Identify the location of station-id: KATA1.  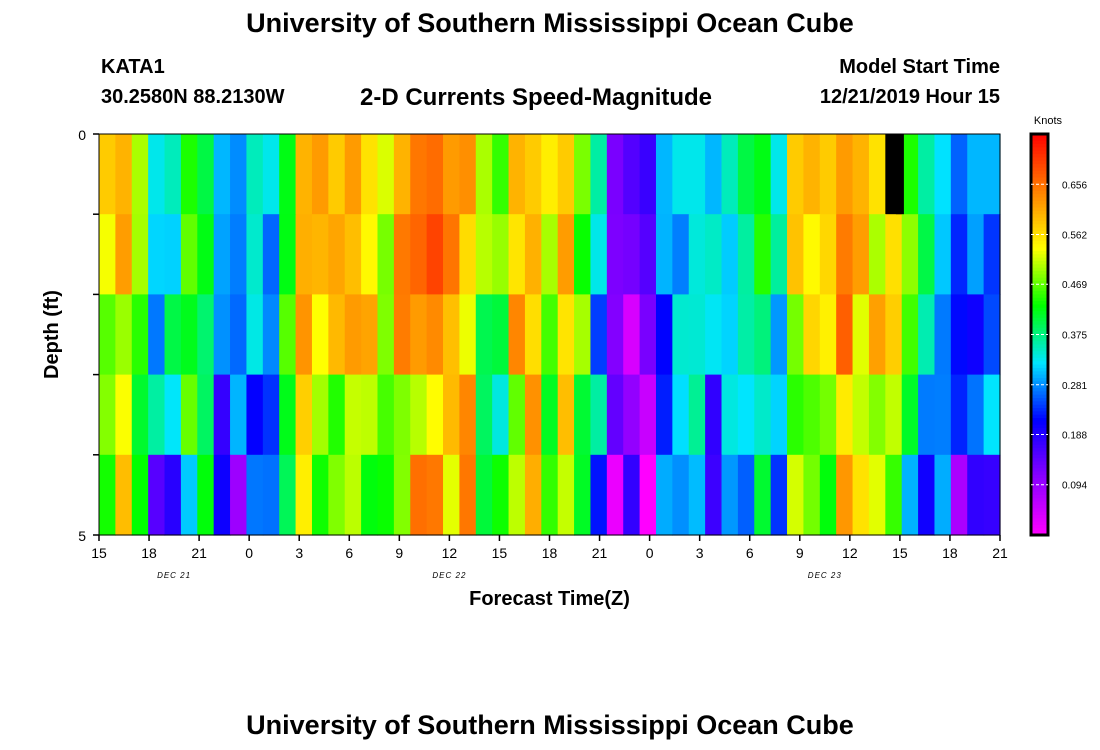
(133, 67).